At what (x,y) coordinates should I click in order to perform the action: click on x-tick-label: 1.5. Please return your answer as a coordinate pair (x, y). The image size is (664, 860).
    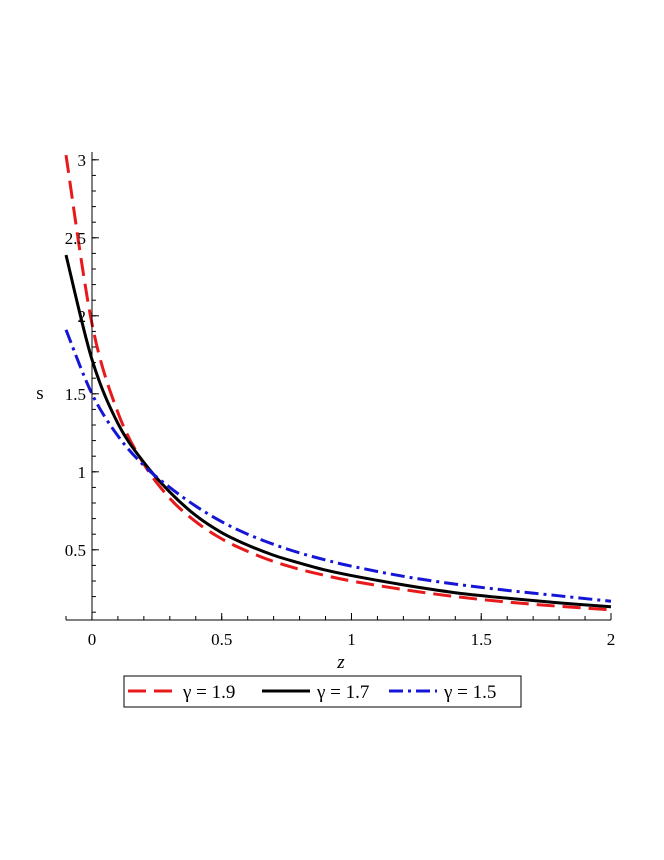
    Looking at the image, I should click on (481, 639).